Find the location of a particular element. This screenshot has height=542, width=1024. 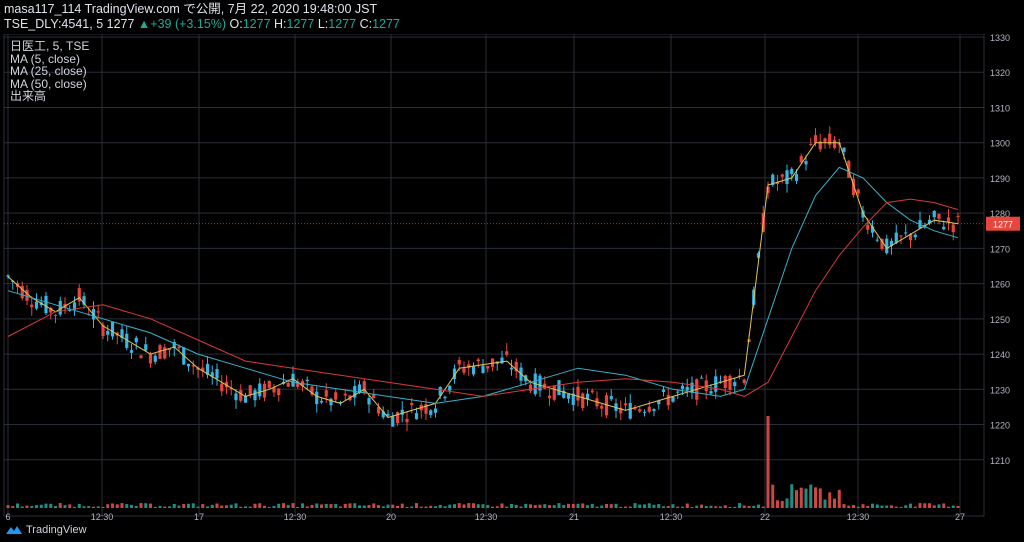

legend-symbol: 日医工, 5, TSE is located at coordinates (50, 46).